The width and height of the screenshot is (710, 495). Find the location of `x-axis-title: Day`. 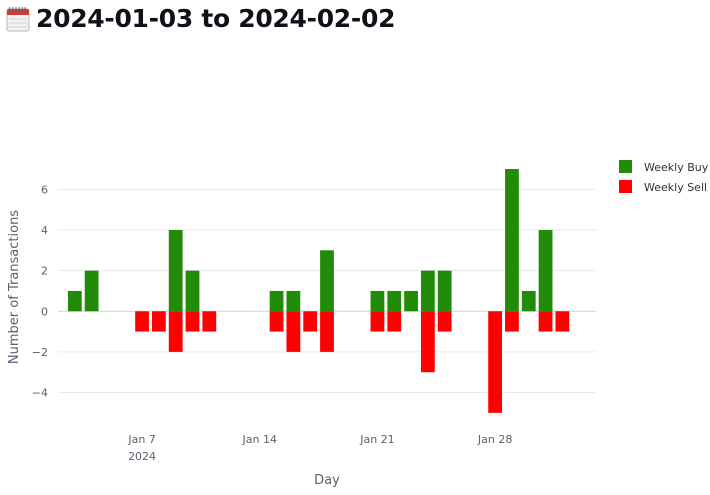

x-axis-title: Day is located at coordinates (327, 480).